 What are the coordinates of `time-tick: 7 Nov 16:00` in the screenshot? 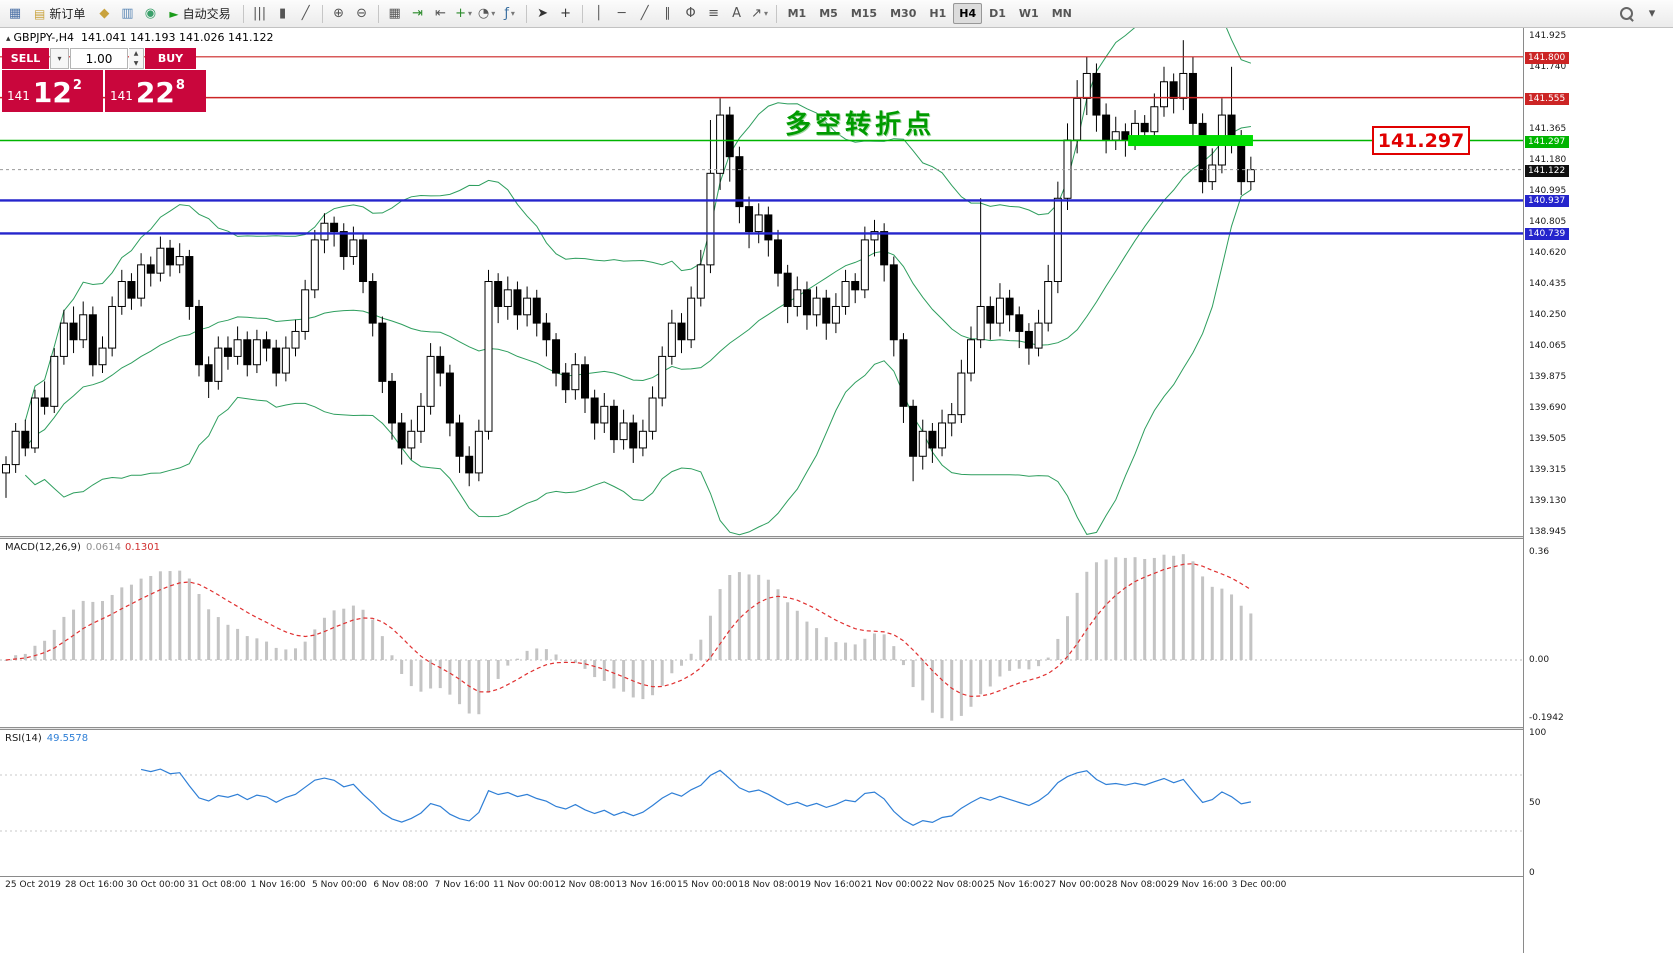 It's located at (462, 885).